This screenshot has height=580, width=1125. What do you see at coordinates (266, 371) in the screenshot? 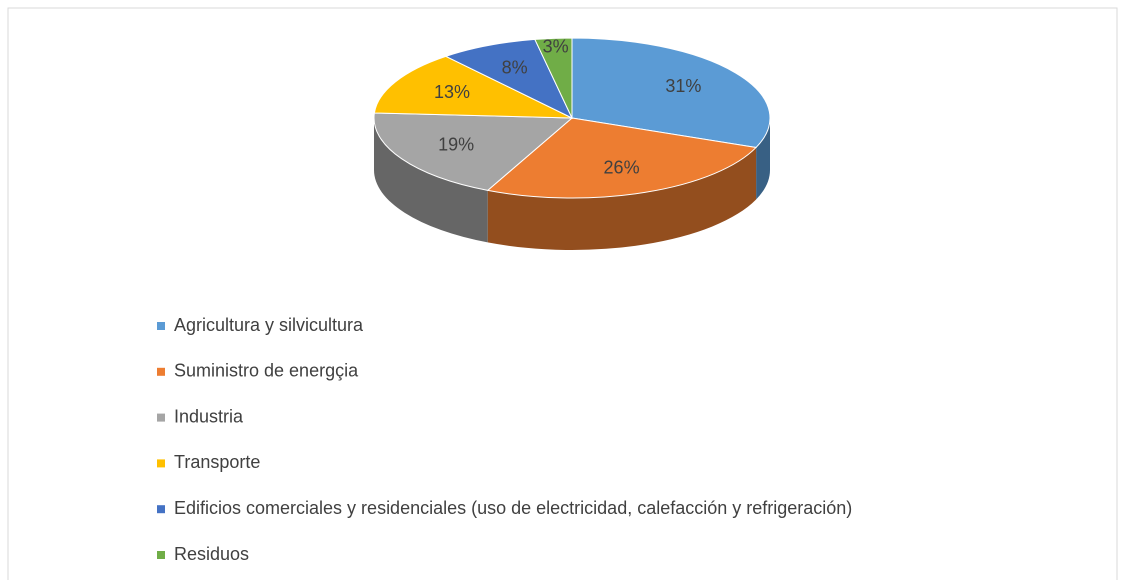
I see `legend-label: Suministro de energçia` at bounding box center [266, 371].